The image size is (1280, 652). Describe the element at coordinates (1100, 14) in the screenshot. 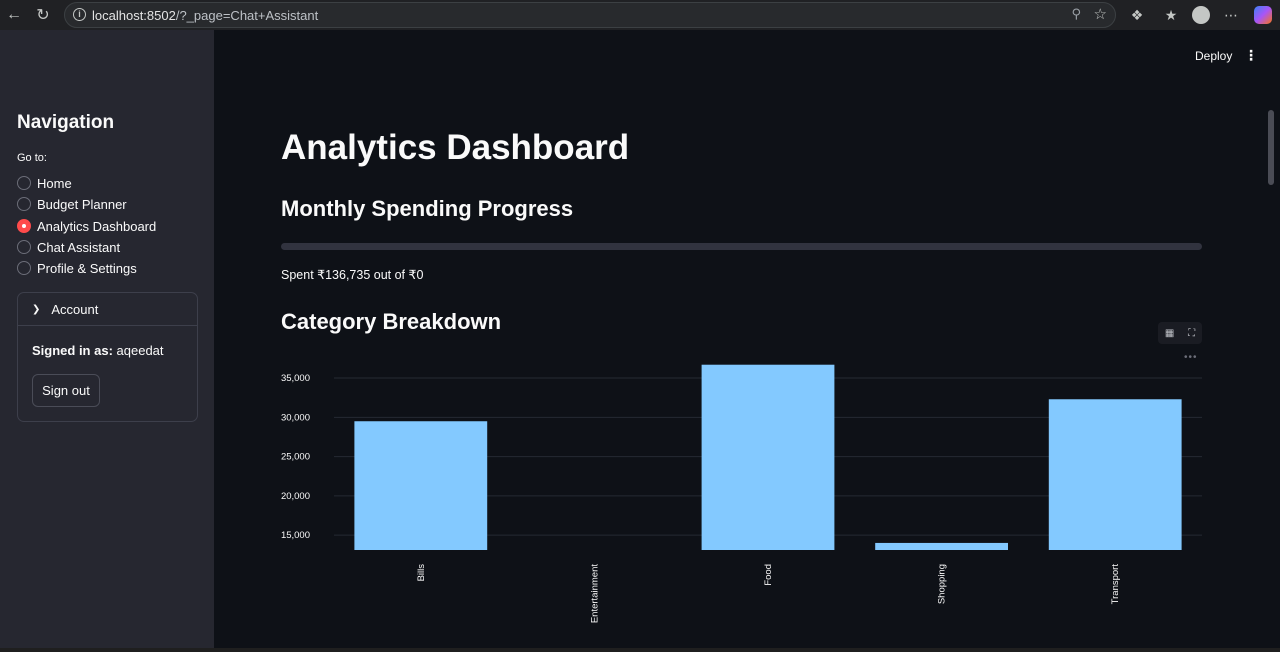

I see `star-icon: ☆` at that location.